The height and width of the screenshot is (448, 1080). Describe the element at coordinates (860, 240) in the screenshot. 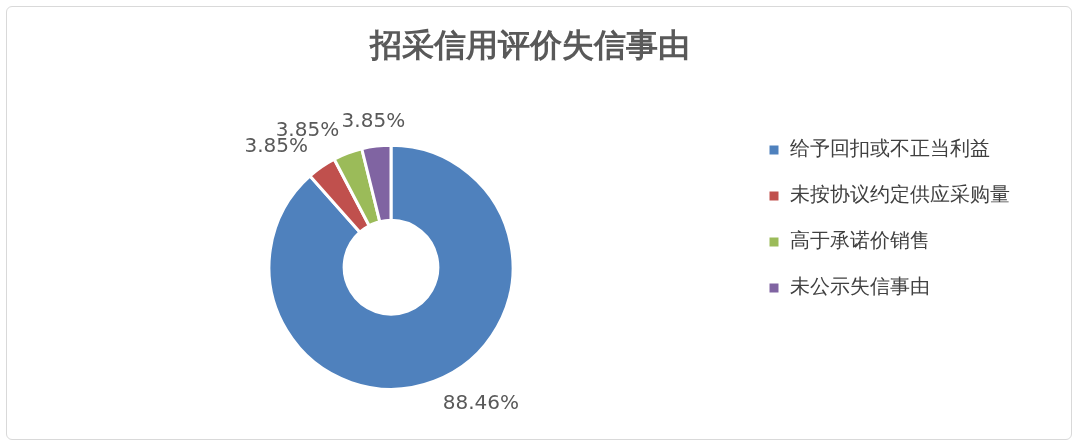

I see `legend-label: 高于承诺价销售` at that location.